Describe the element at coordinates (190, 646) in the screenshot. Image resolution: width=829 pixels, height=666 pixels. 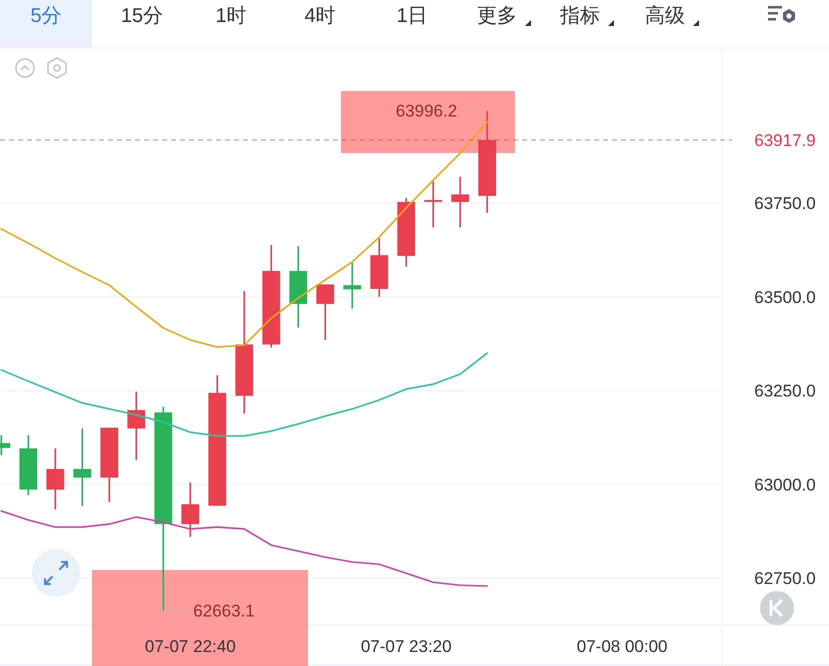
I see `x-tick-label: 07-07 22:40` at that location.